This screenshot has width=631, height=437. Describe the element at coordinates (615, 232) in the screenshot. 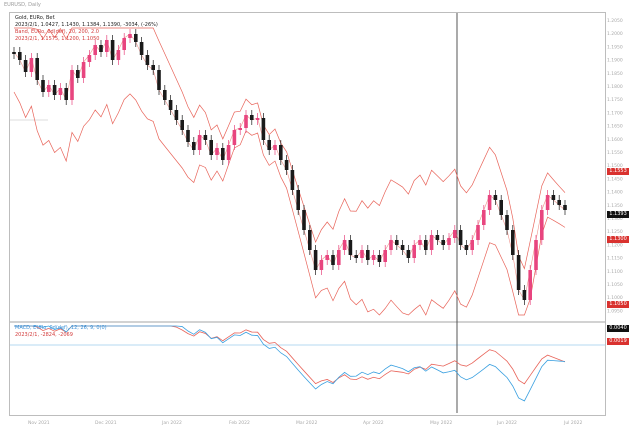

I see `price-axis-label: 1.1250` at that location.